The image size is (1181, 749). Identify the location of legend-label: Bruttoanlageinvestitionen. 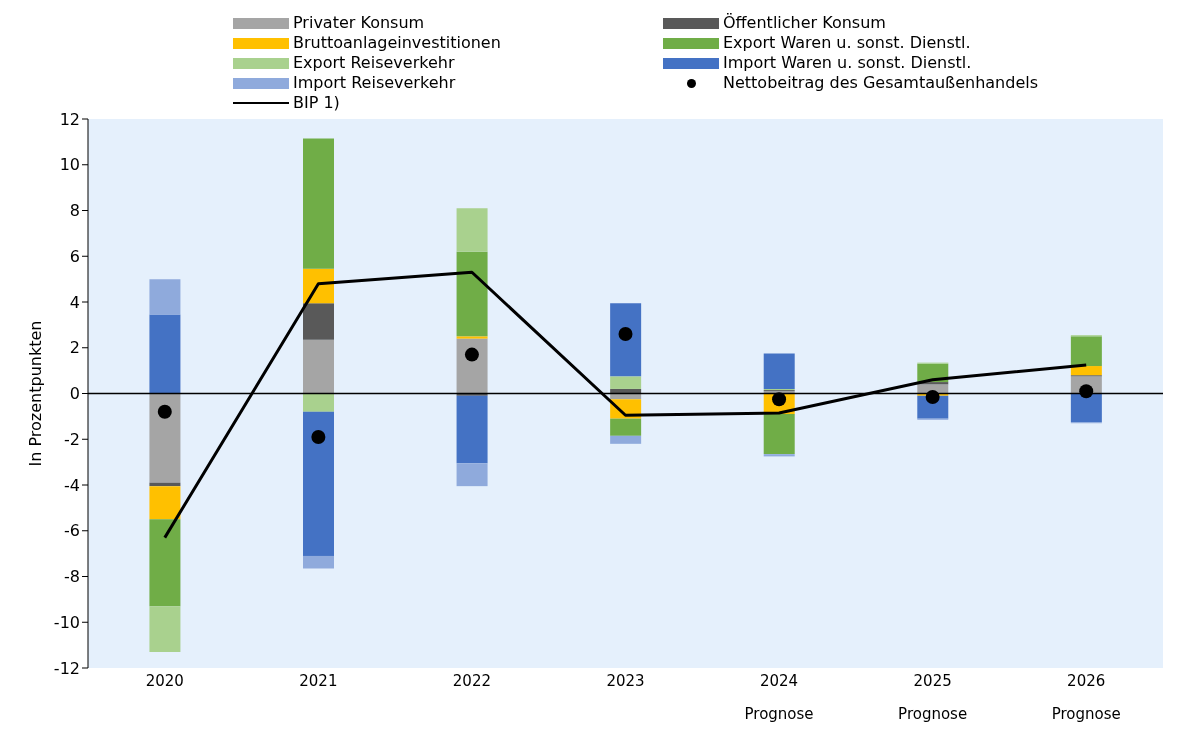
(397, 43).